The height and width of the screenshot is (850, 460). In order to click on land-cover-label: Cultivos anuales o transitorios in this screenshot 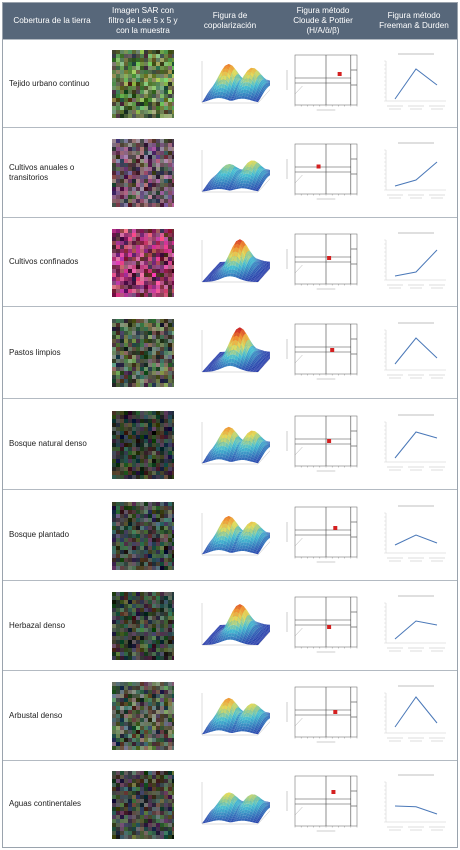, I will do `click(42, 172)`.